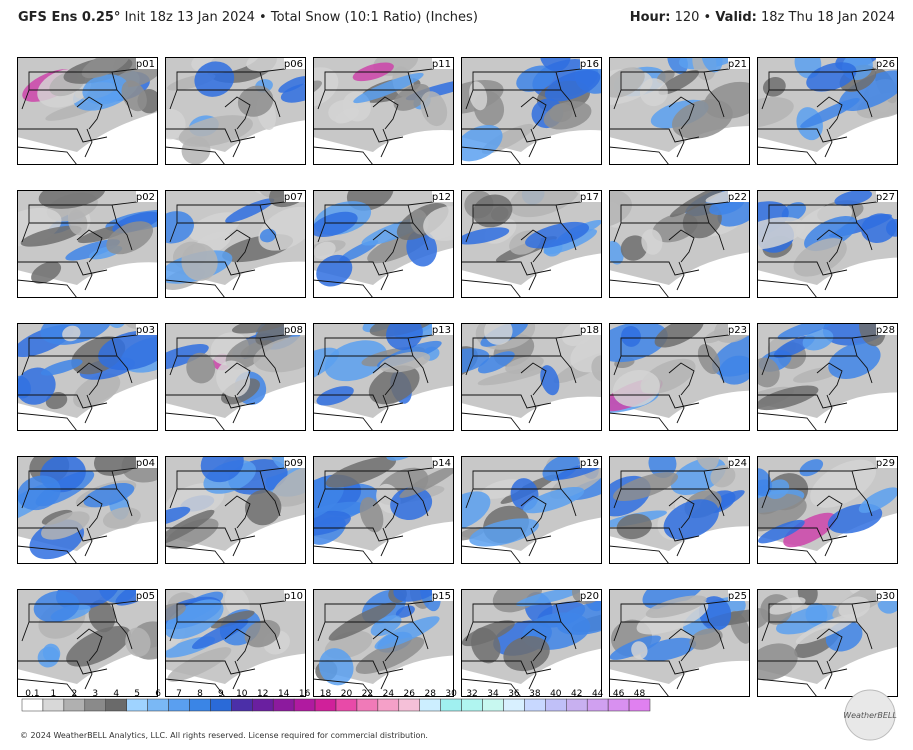  Describe the element at coordinates (885, 197) in the screenshot. I see `panel-label: p27` at that location.